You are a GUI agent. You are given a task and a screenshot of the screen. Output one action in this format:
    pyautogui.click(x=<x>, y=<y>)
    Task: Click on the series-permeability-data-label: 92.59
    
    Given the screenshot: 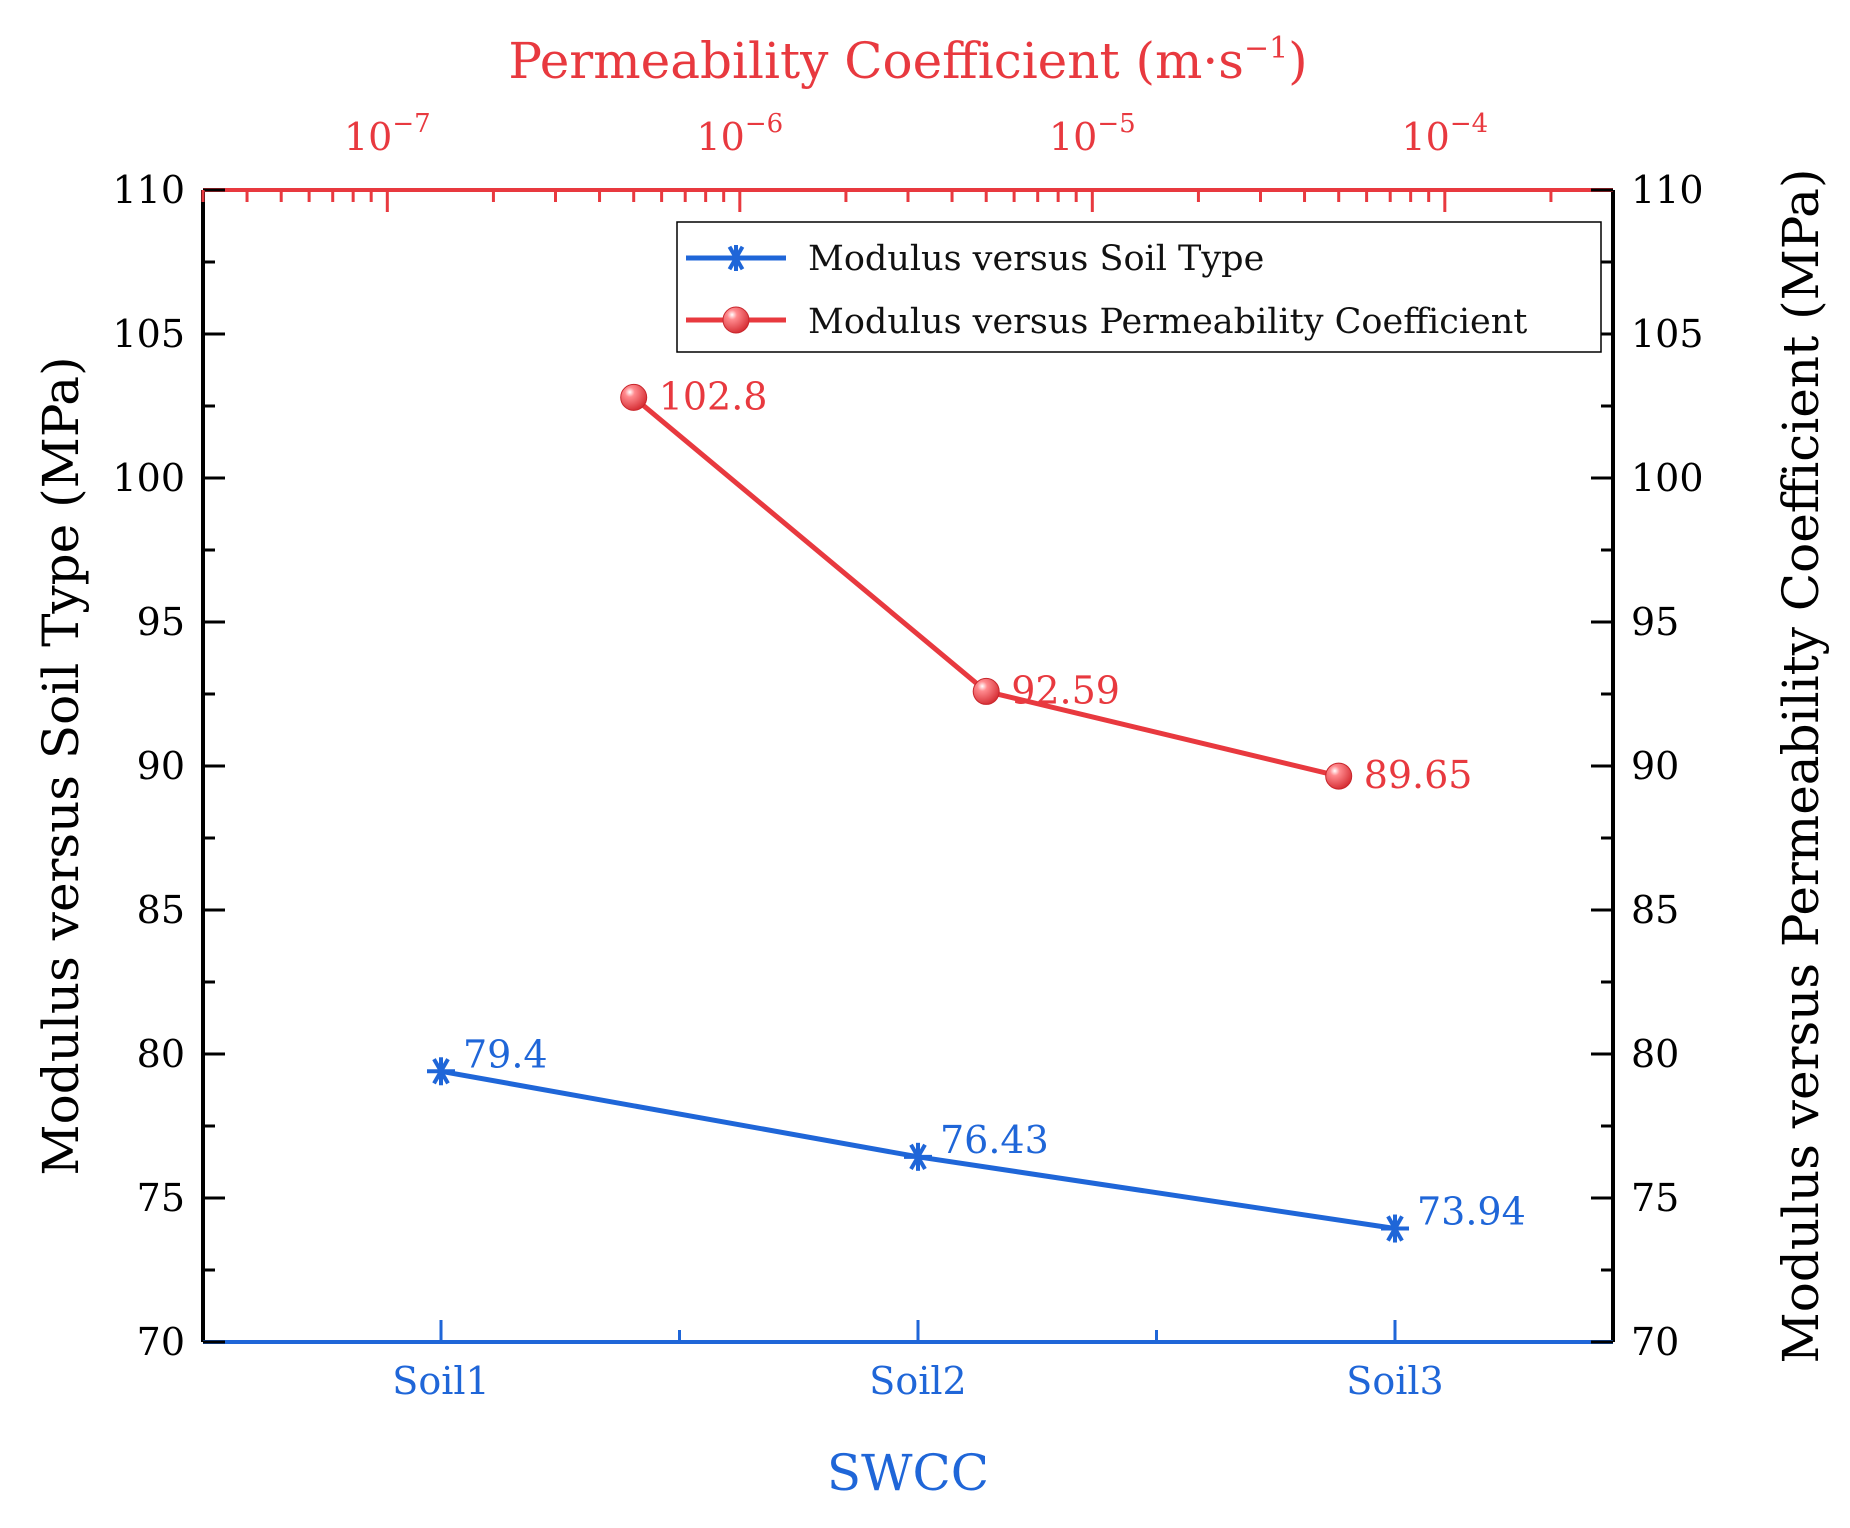 What is the action you would take?
    pyautogui.click(x=1065, y=690)
    